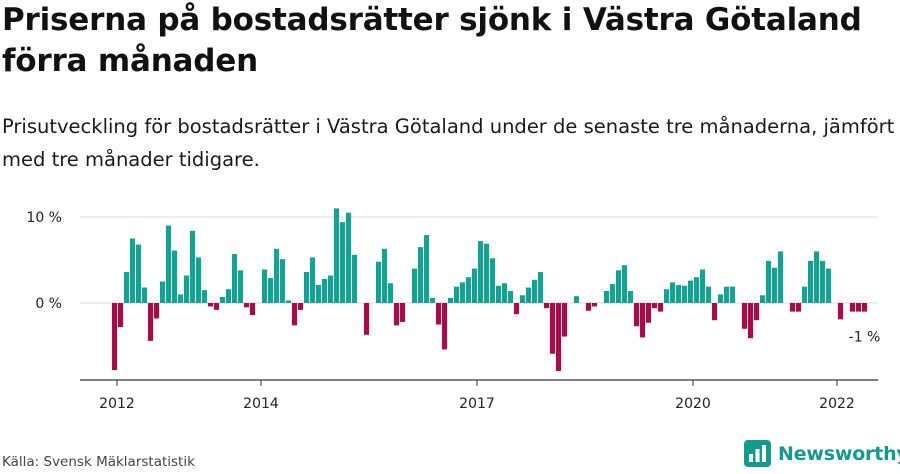 This screenshot has width=900, height=474. What do you see at coordinates (822, 453) in the screenshot?
I see `brand-logo: Newsworthy` at bounding box center [822, 453].